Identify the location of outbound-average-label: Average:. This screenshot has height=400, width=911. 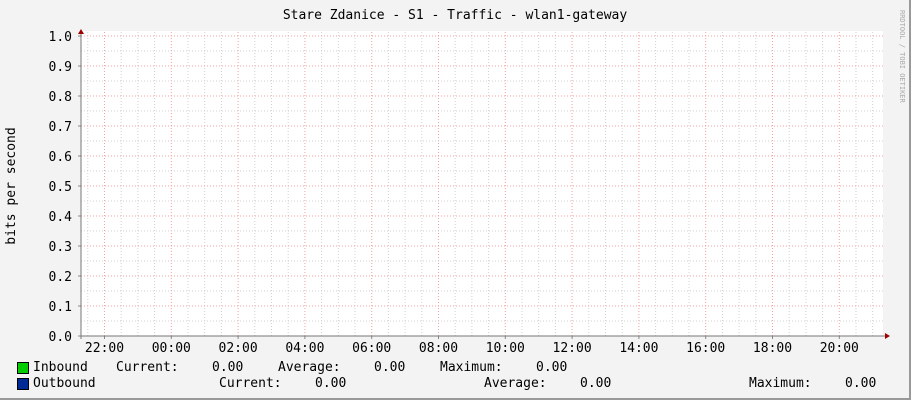
(515, 383).